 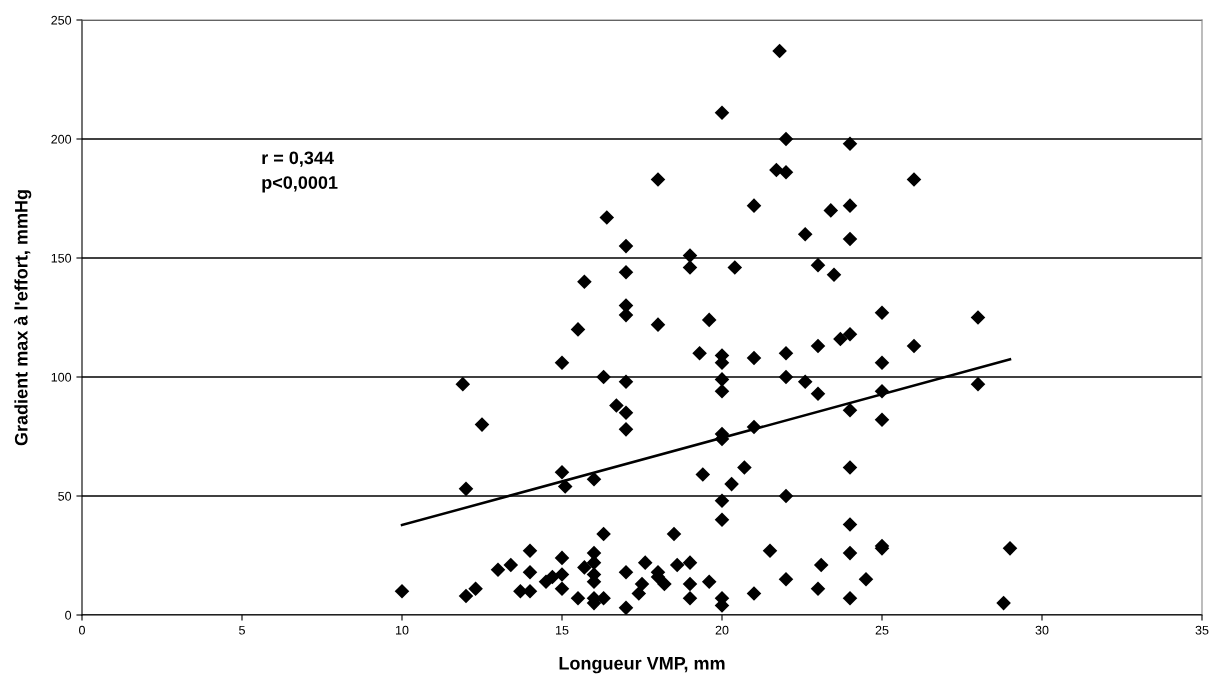 I want to click on x-tick-label: 20, so click(x=722, y=630).